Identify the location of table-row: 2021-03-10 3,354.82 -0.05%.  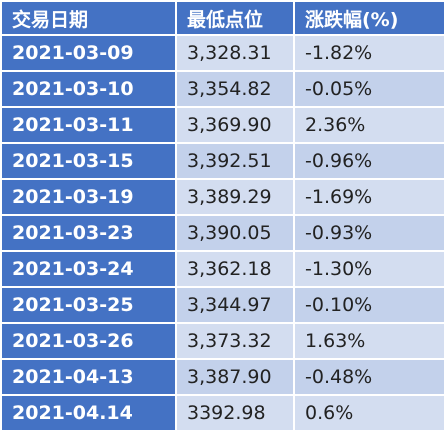
(222, 89).